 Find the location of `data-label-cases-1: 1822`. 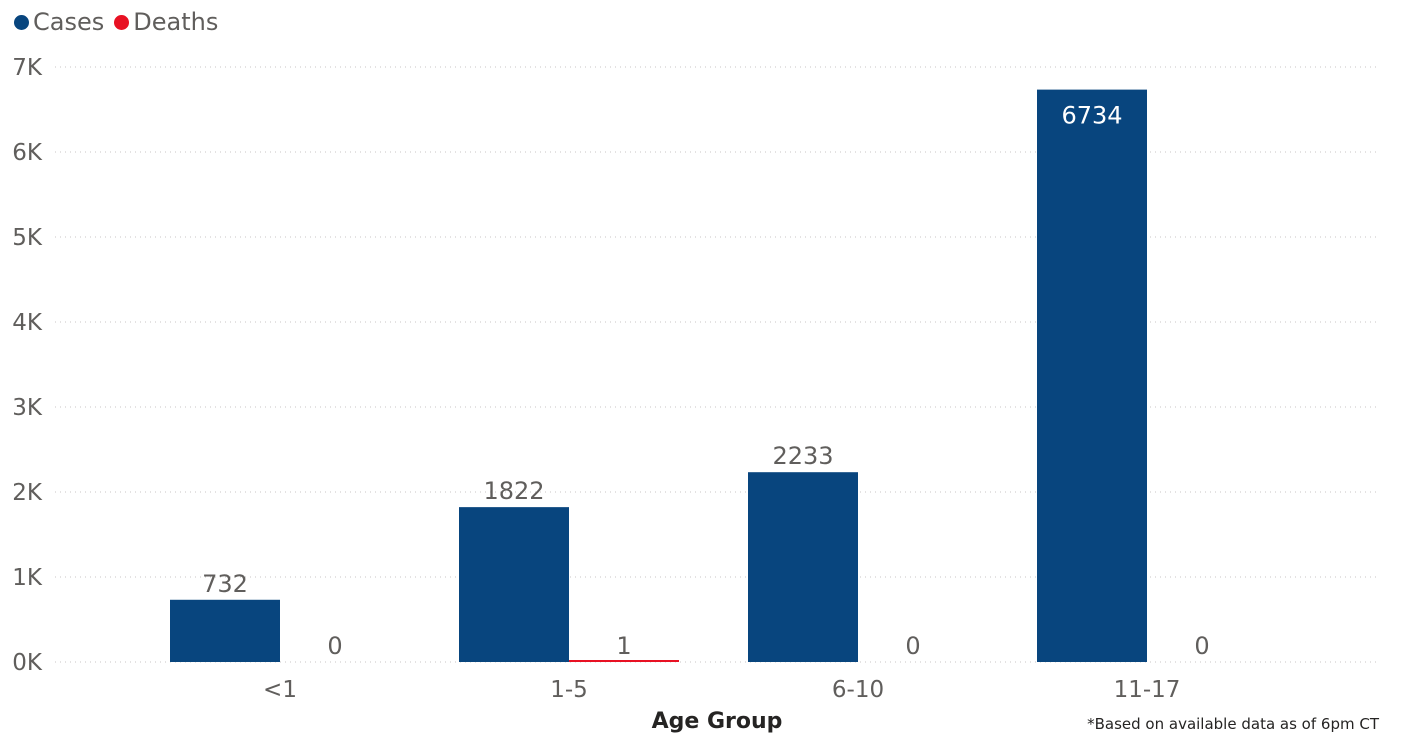

data-label-cases-1: 1822 is located at coordinates (513, 491).